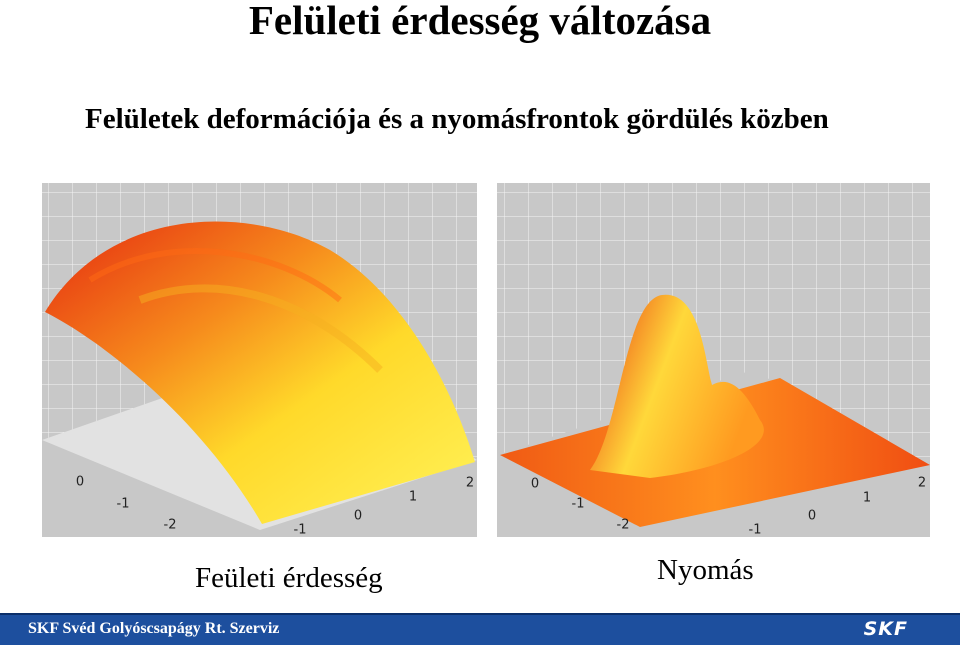 This screenshot has width=960, height=654. What do you see at coordinates (480, 21) in the screenshot?
I see `title: Felületi érdesség változása` at bounding box center [480, 21].